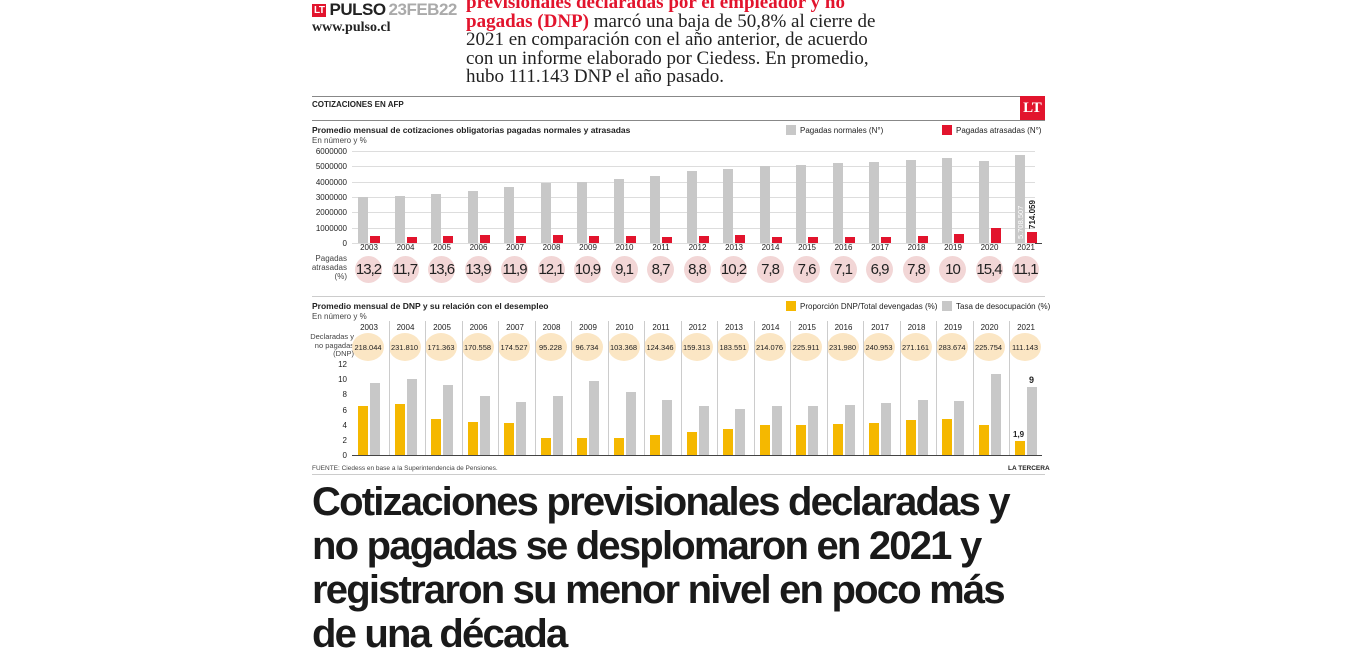 The image size is (1360, 656). I want to click on dnp-value: 171.363, so click(441, 347).